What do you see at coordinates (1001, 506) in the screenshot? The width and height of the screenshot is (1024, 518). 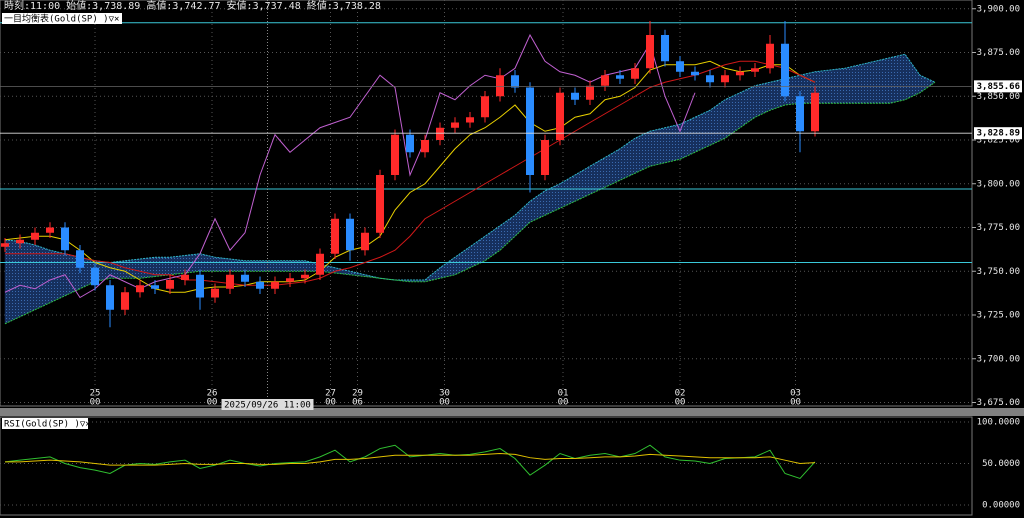 I see `y-tick-label: 0.00000` at bounding box center [1001, 506].